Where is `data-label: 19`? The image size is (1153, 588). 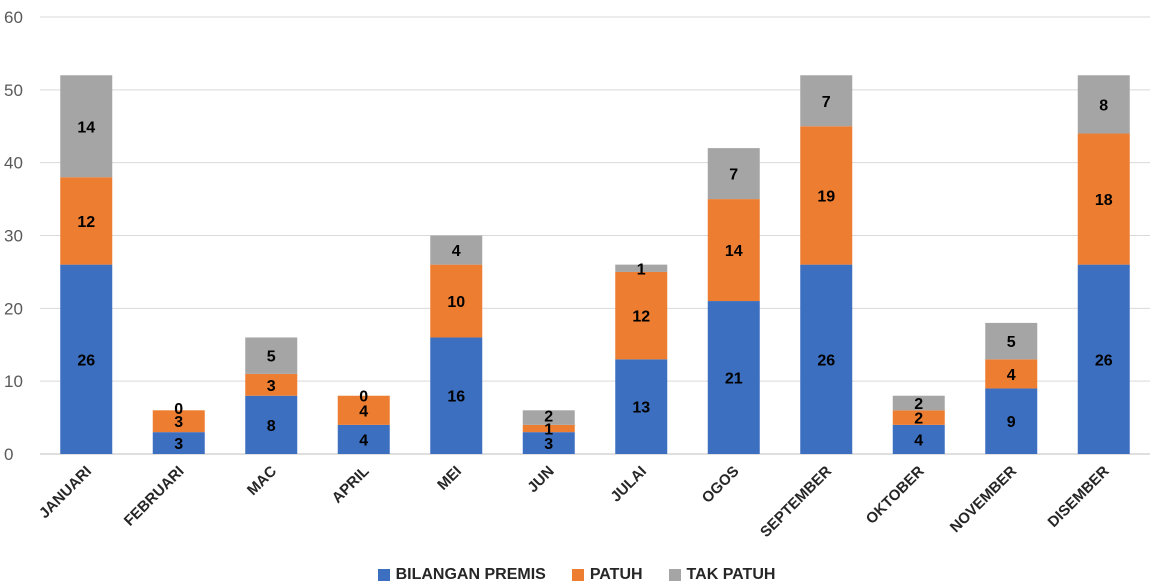
data-label: 19 is located at coordinates (826, 196).